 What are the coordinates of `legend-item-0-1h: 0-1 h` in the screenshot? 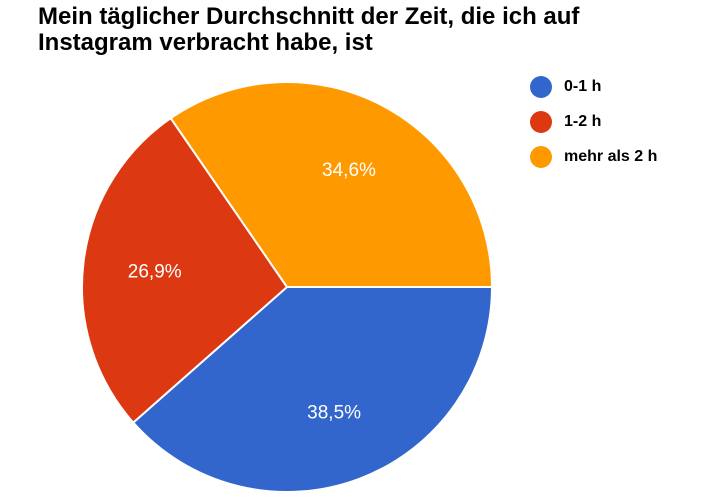 It's located at (617, 93).